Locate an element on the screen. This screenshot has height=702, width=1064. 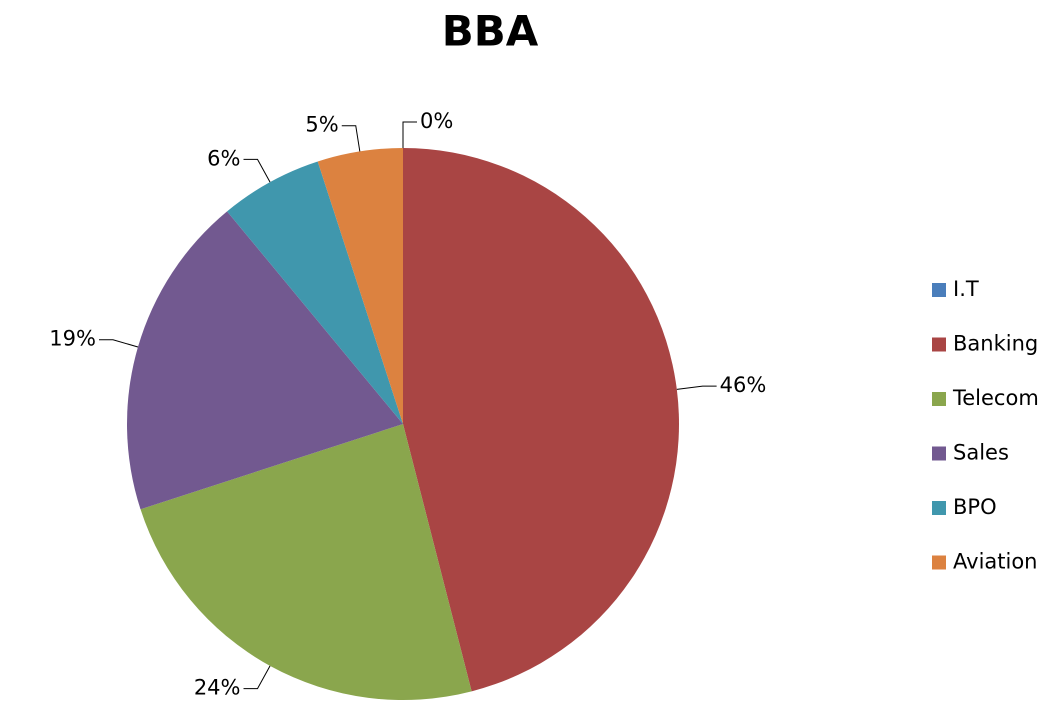
legend-label: I.T is located at coordinates (966, 289).